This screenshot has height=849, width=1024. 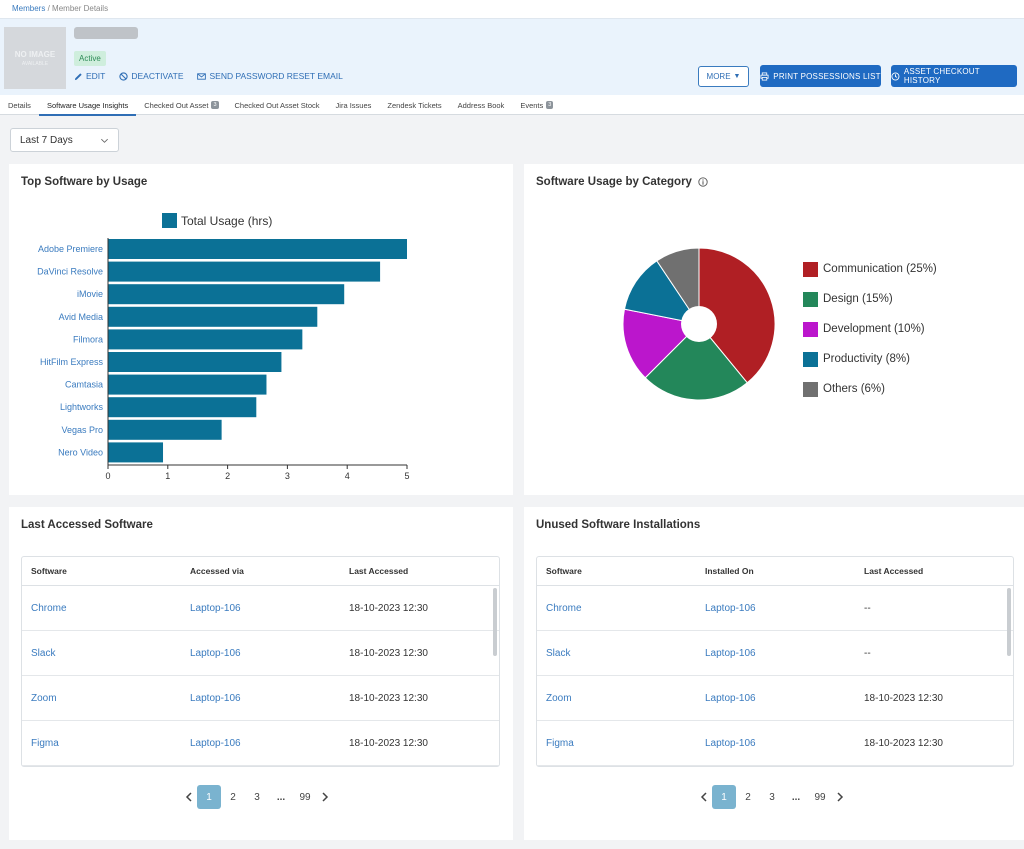 I want to click on column-header: Installed On, so click(x=729, y=571).